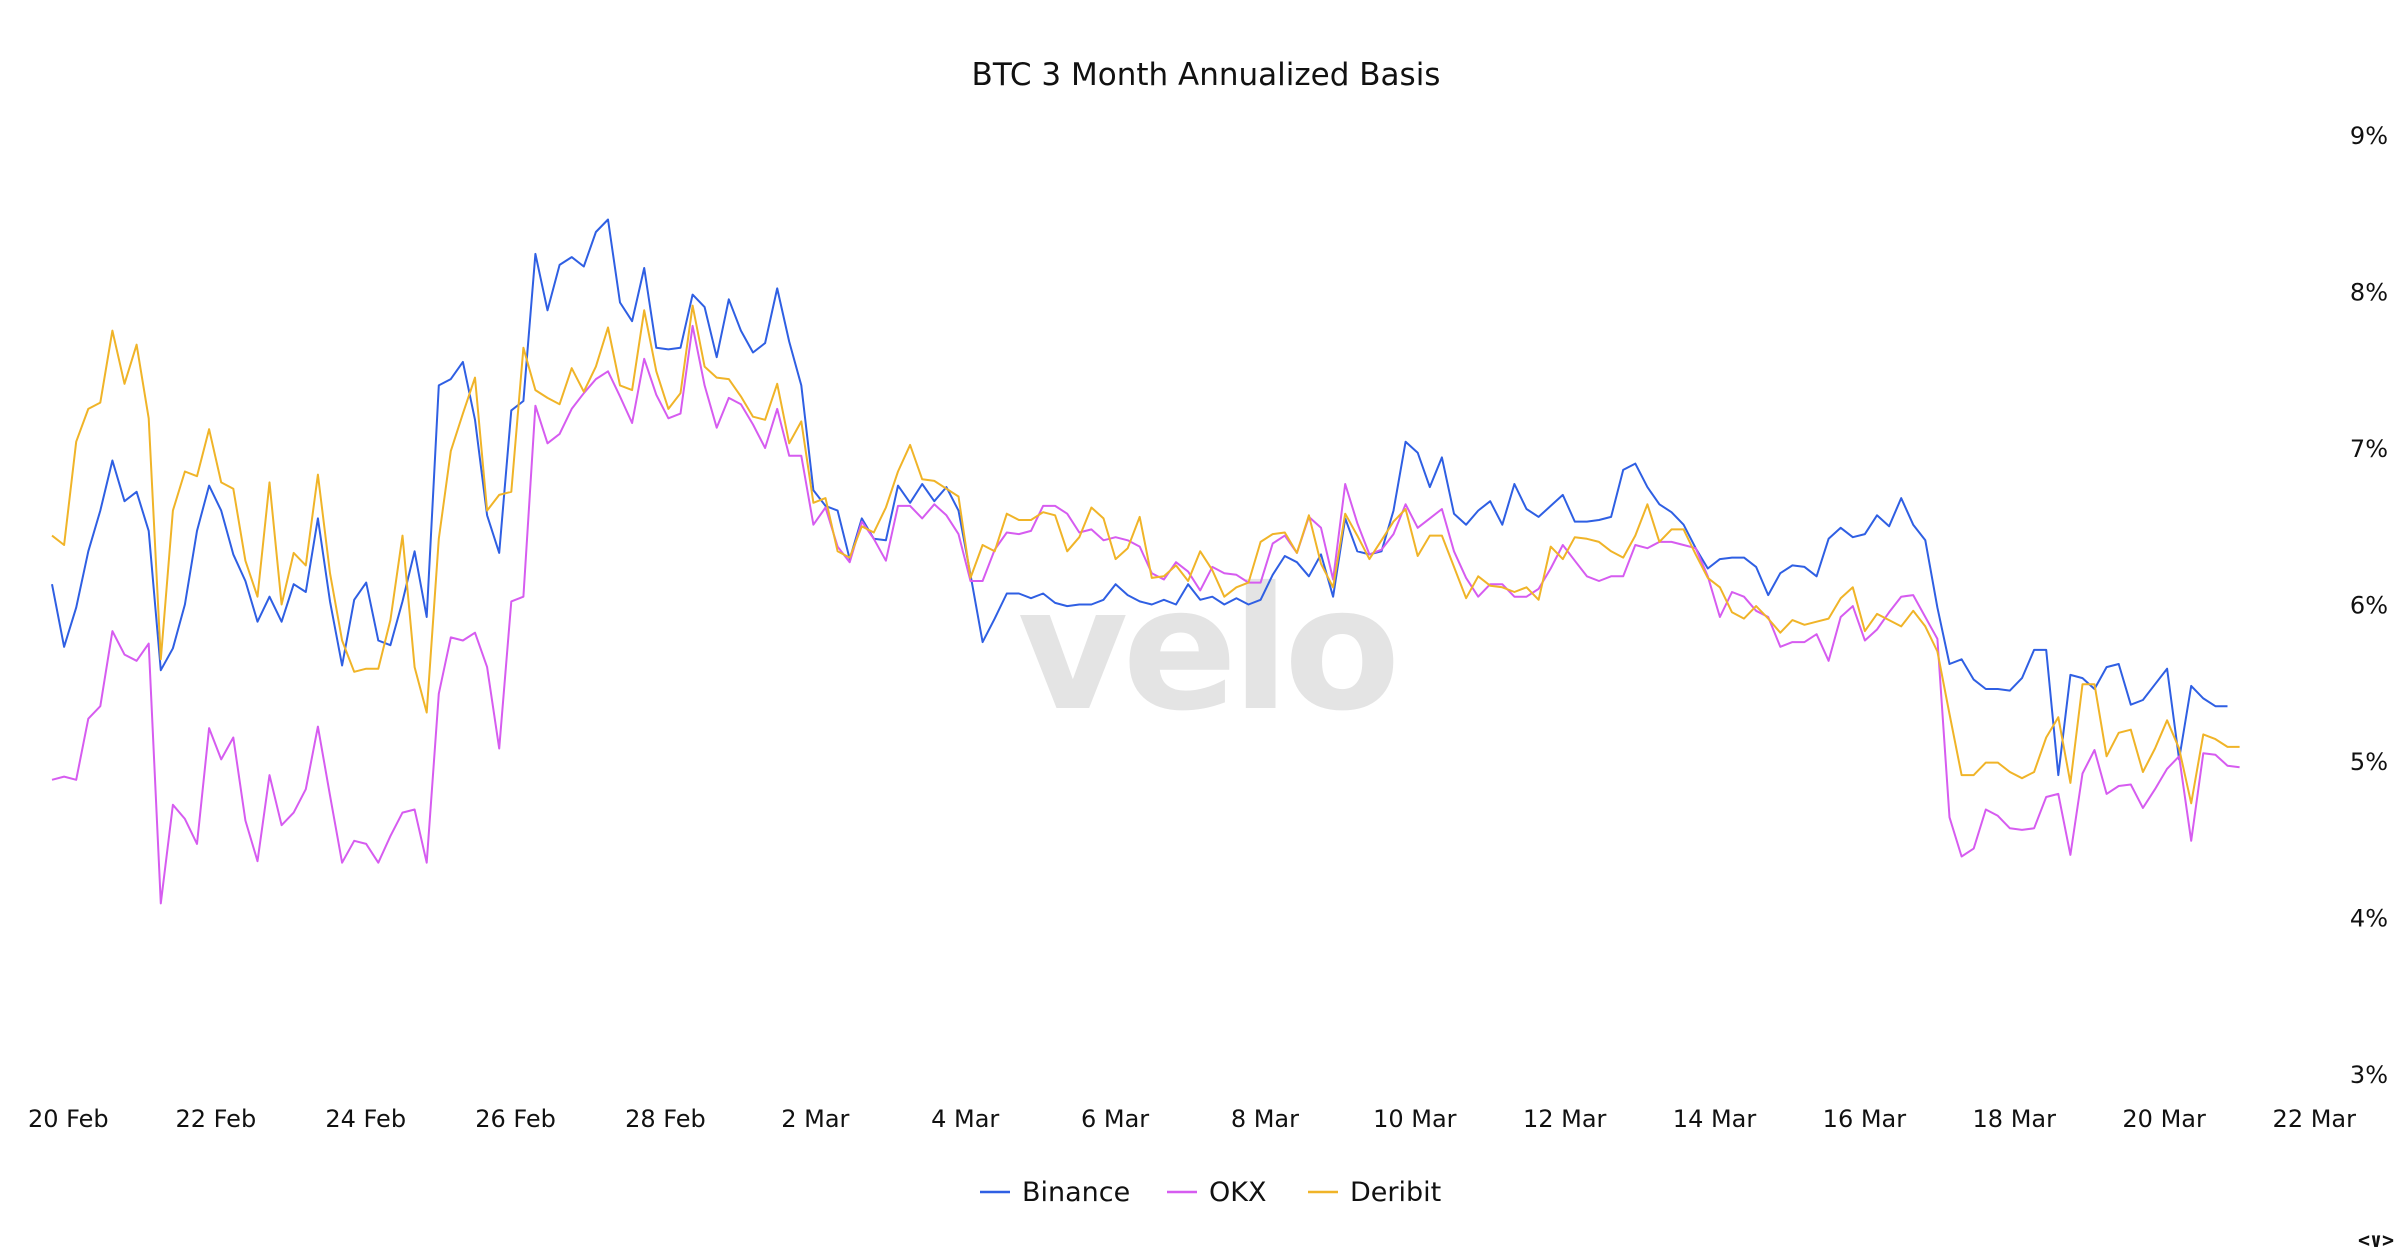 This screenshot has width=2400, height=1256. I want to click on x-tick-label: 2 Mar, so click(815, 1119).